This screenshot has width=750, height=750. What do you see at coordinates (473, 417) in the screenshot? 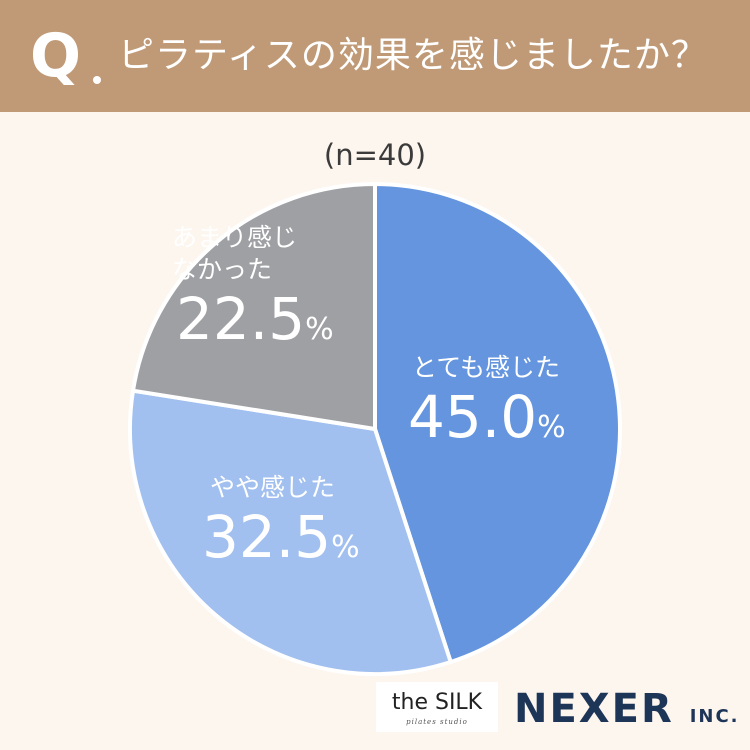
I see `slice-value-very: 45.0` at bounding box center [473, 417].